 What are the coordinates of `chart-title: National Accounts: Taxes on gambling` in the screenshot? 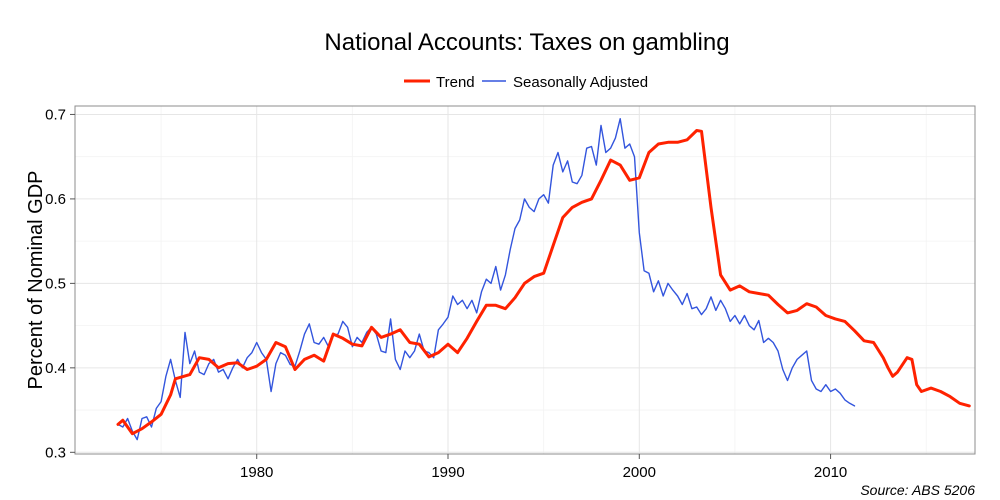 It's located at (526, 42).